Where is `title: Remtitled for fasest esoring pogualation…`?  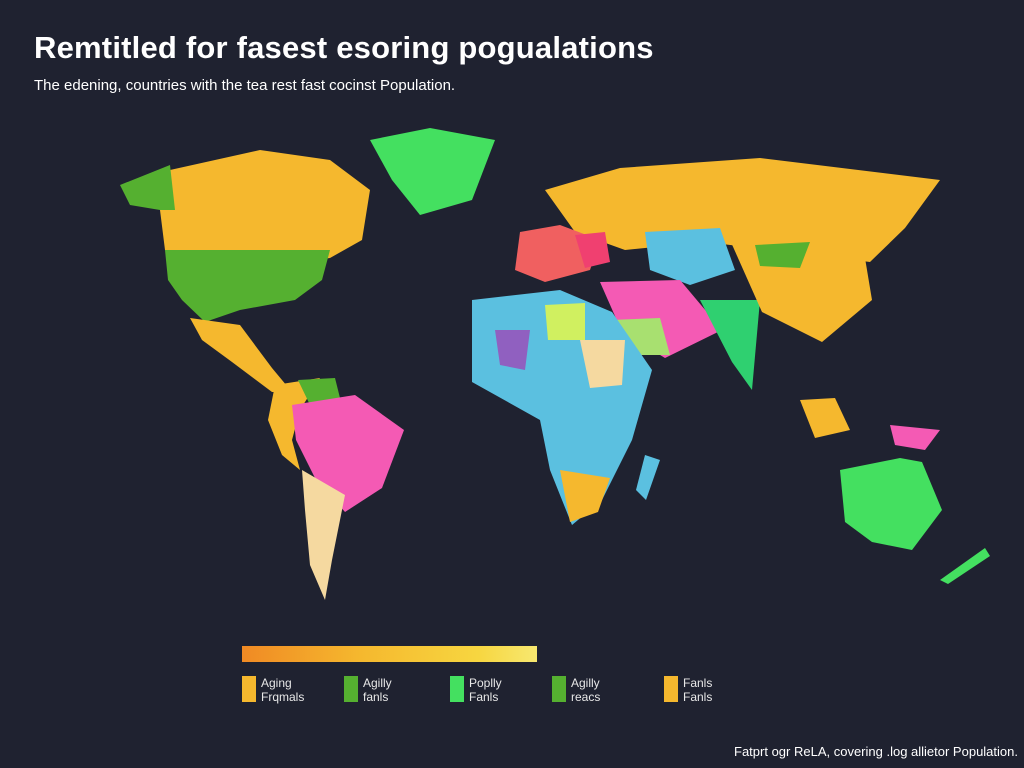 title: Remtitled for fasest esoring pogualation… is located at coordinates (344, 47).